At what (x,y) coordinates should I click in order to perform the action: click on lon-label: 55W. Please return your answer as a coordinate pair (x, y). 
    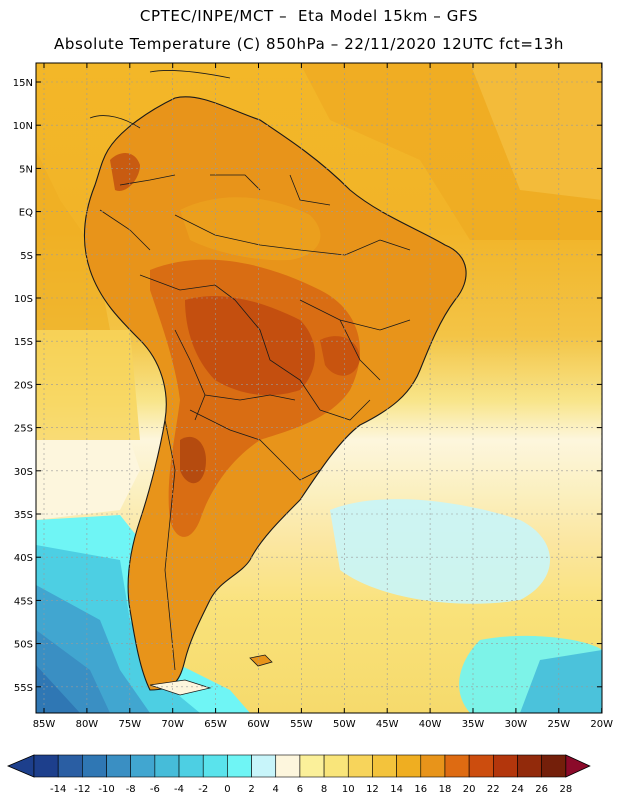
    Looking at the image, I should click on (301, 724).